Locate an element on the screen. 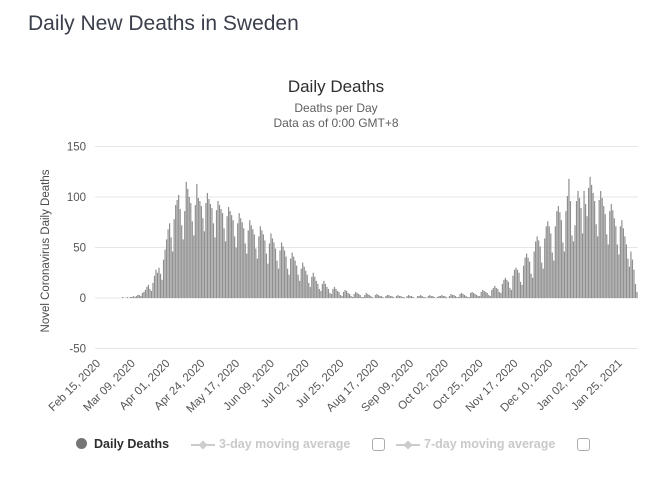 This screenshot has height=487, width=656. legend-item-7day-moving-average: 7-day moving average is located at coordinates (489, 444).